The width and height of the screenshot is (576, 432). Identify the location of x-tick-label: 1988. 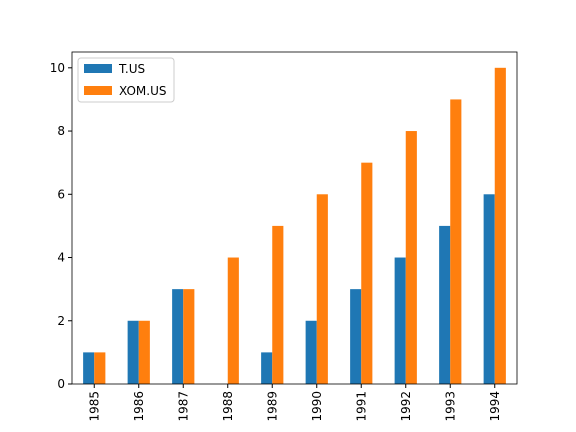
(228, 406).